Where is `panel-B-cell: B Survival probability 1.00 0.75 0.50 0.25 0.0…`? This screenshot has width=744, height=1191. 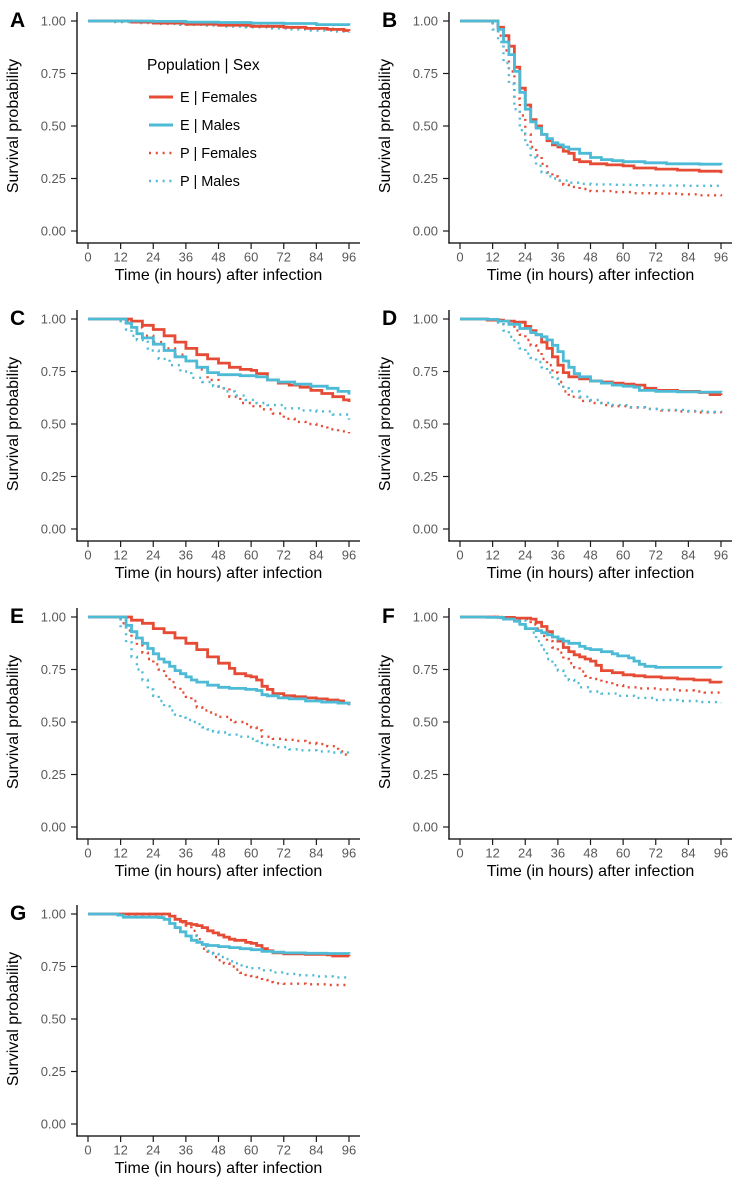
panel-B-cell: B Survival probability 1.00 0.75 0.50 0.25 0.0… is located at coordinates (558, 149).